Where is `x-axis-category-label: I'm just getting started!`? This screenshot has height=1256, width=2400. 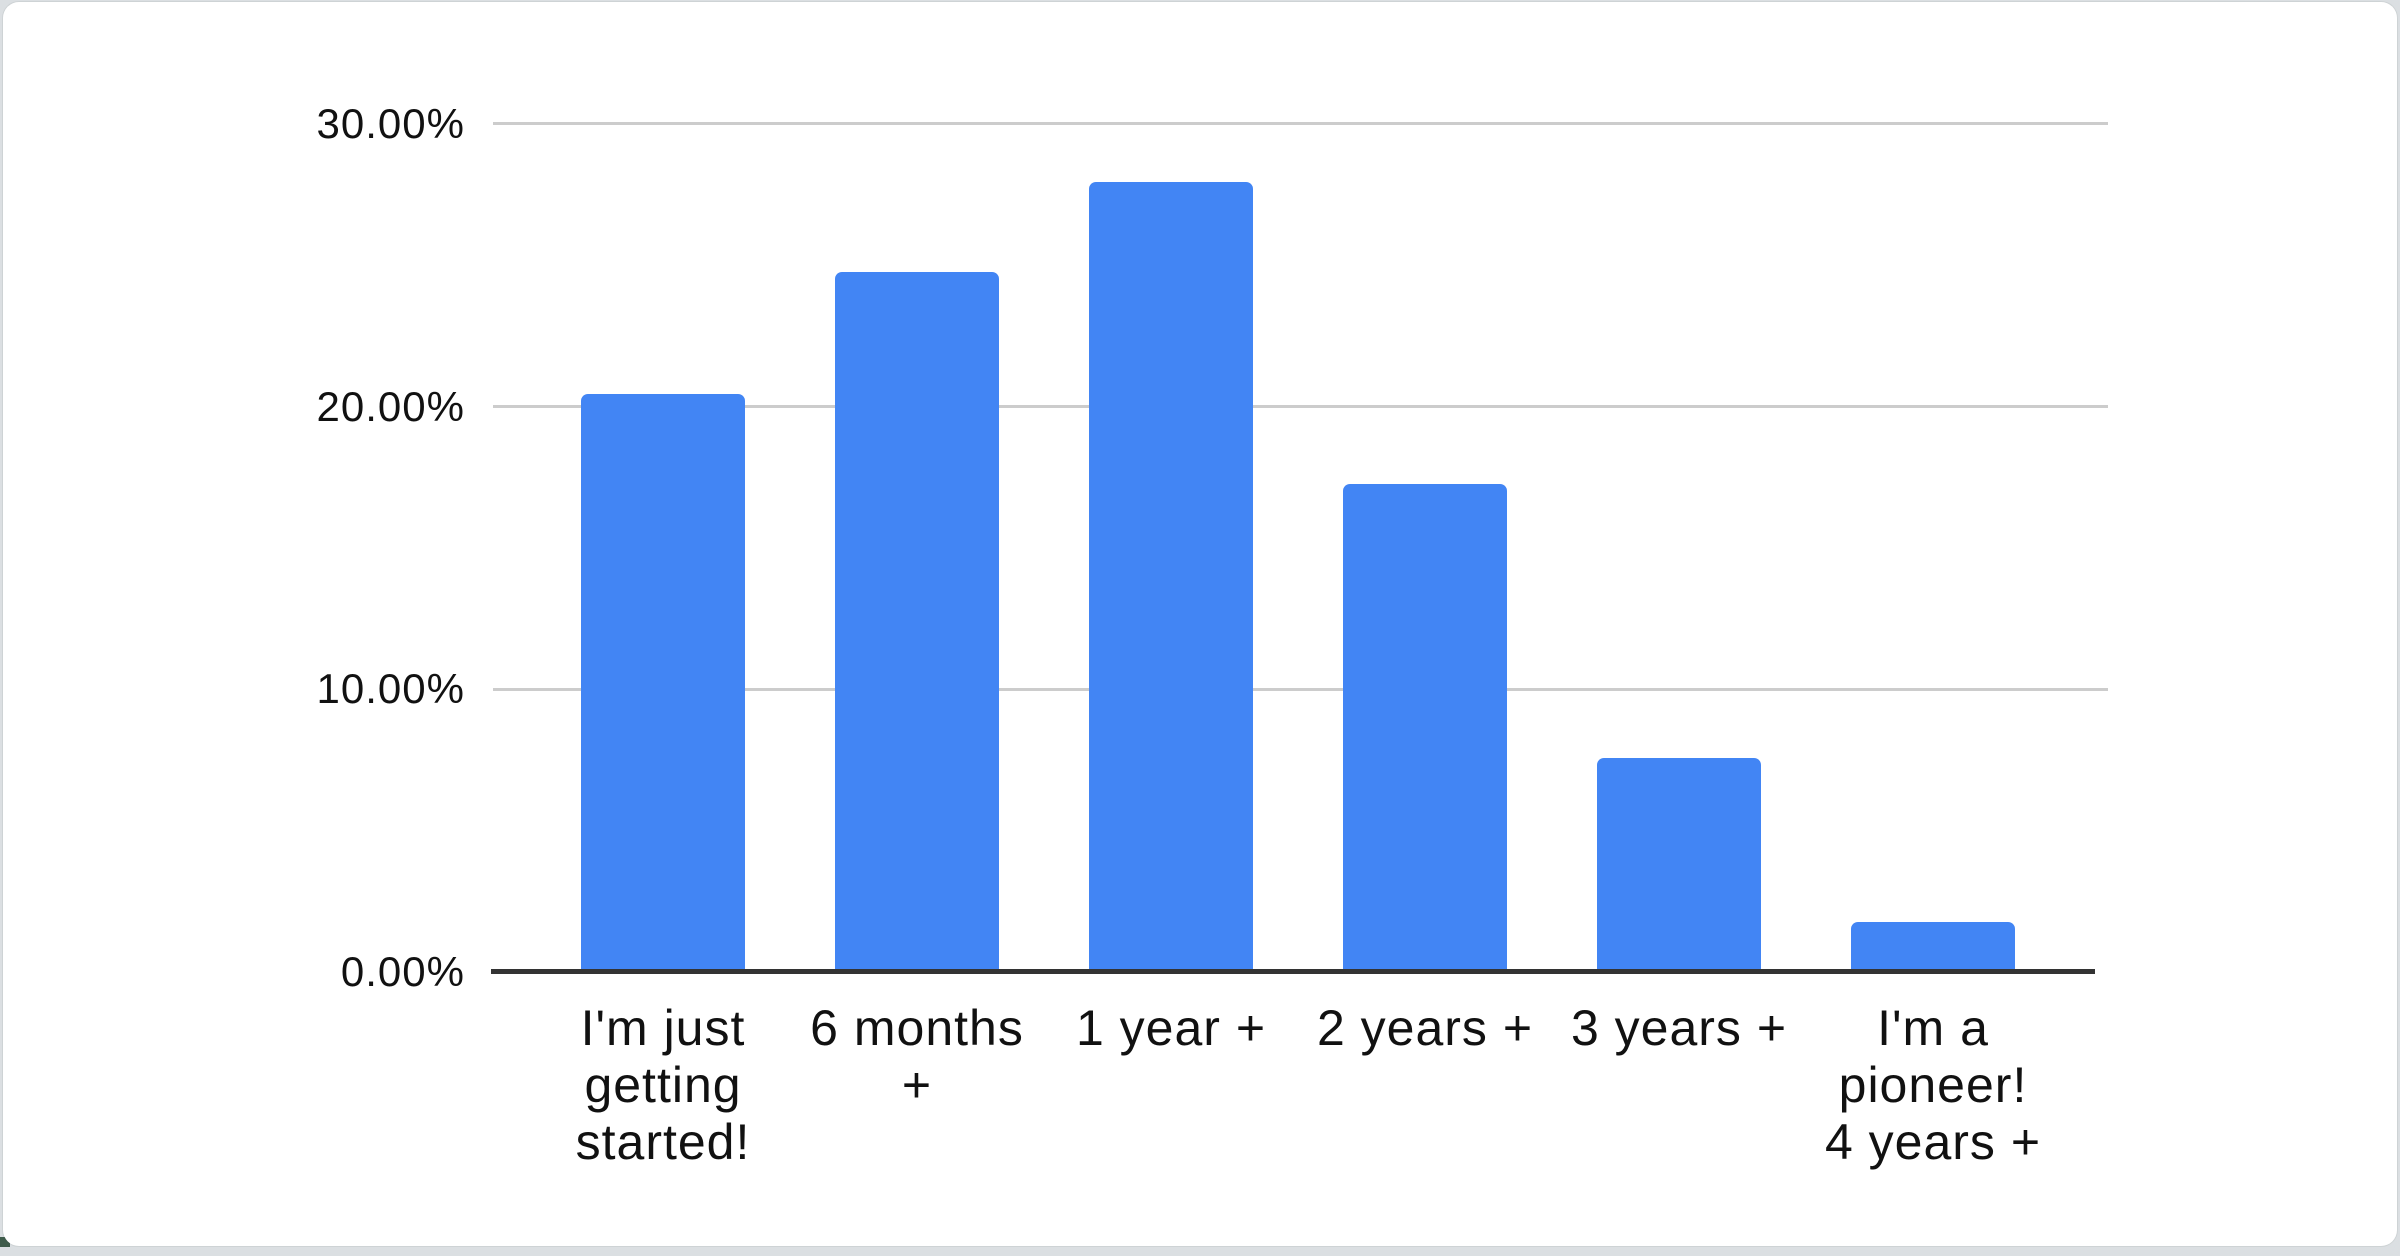 x-axis-category-label: I'm just getting started! is located at coordinates (663, 1085).